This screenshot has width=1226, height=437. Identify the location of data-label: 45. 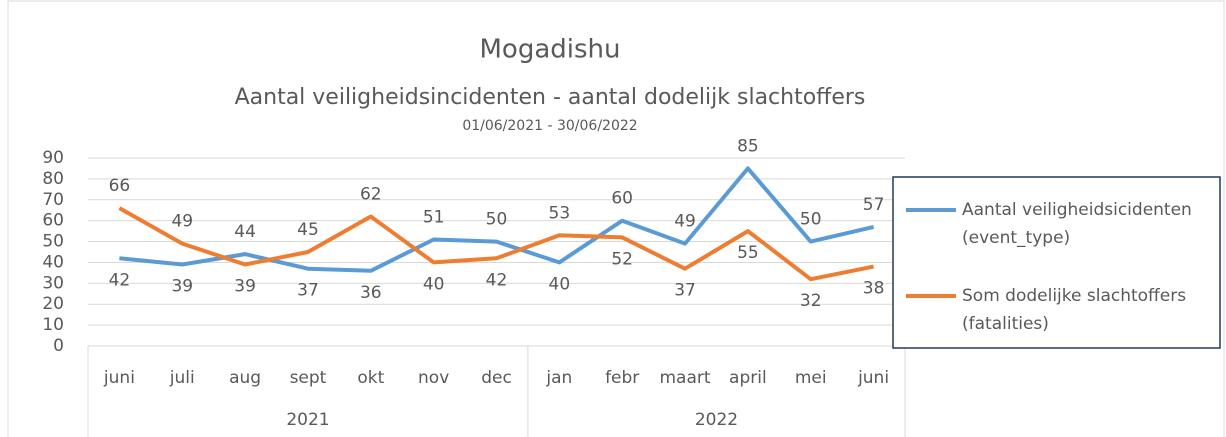
(308, 230).